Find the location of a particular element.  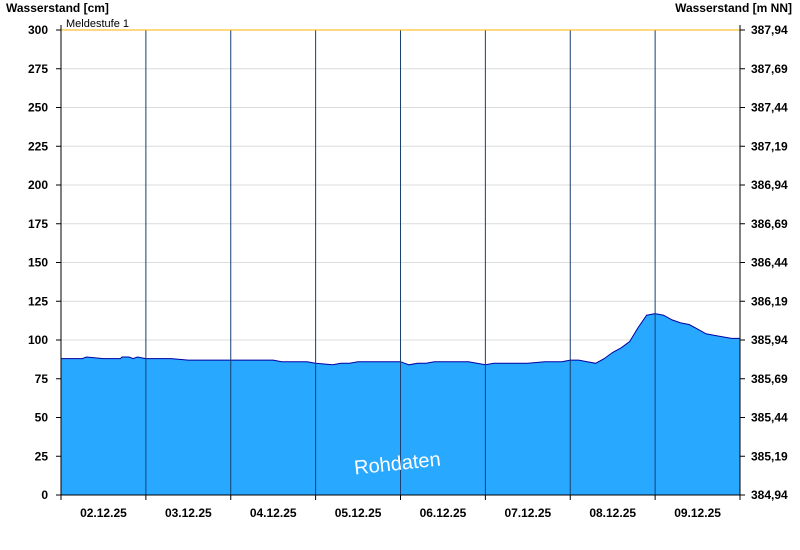

y-tick-label-right: 386,44 is located at coordinates (769, 263).